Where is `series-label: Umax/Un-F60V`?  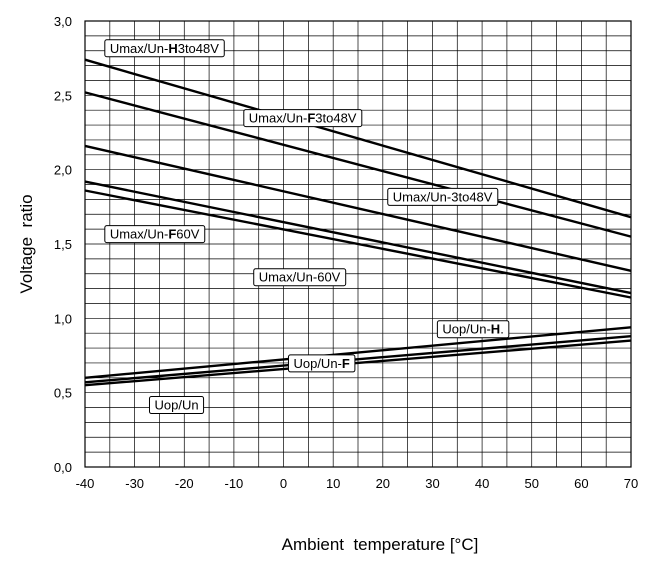
series-label: Umax/Un-F60V is located at coordinates (155, 234).